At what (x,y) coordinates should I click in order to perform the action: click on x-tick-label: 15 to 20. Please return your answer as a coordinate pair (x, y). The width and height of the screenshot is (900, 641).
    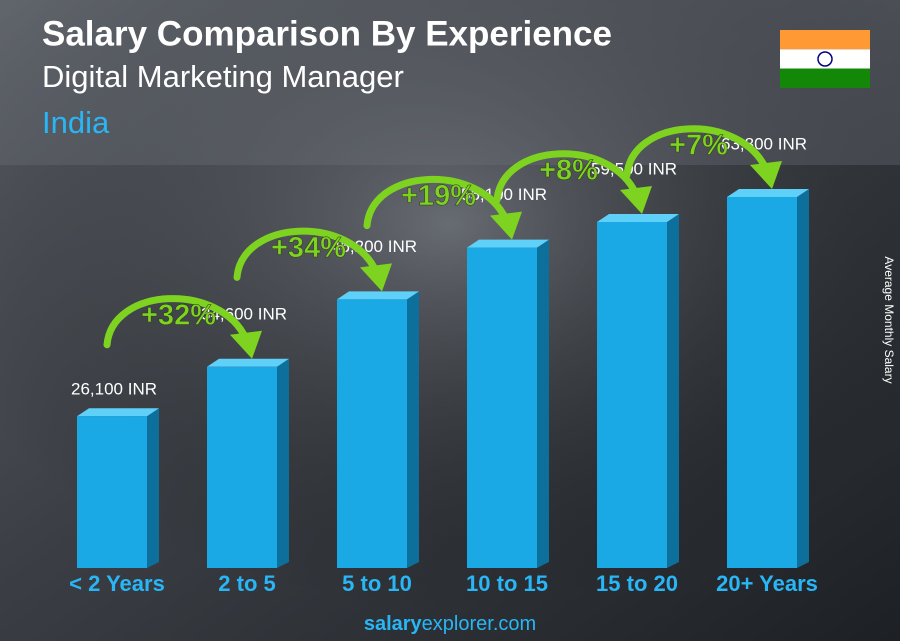
    Looking at the image, I should click on (637, 583).